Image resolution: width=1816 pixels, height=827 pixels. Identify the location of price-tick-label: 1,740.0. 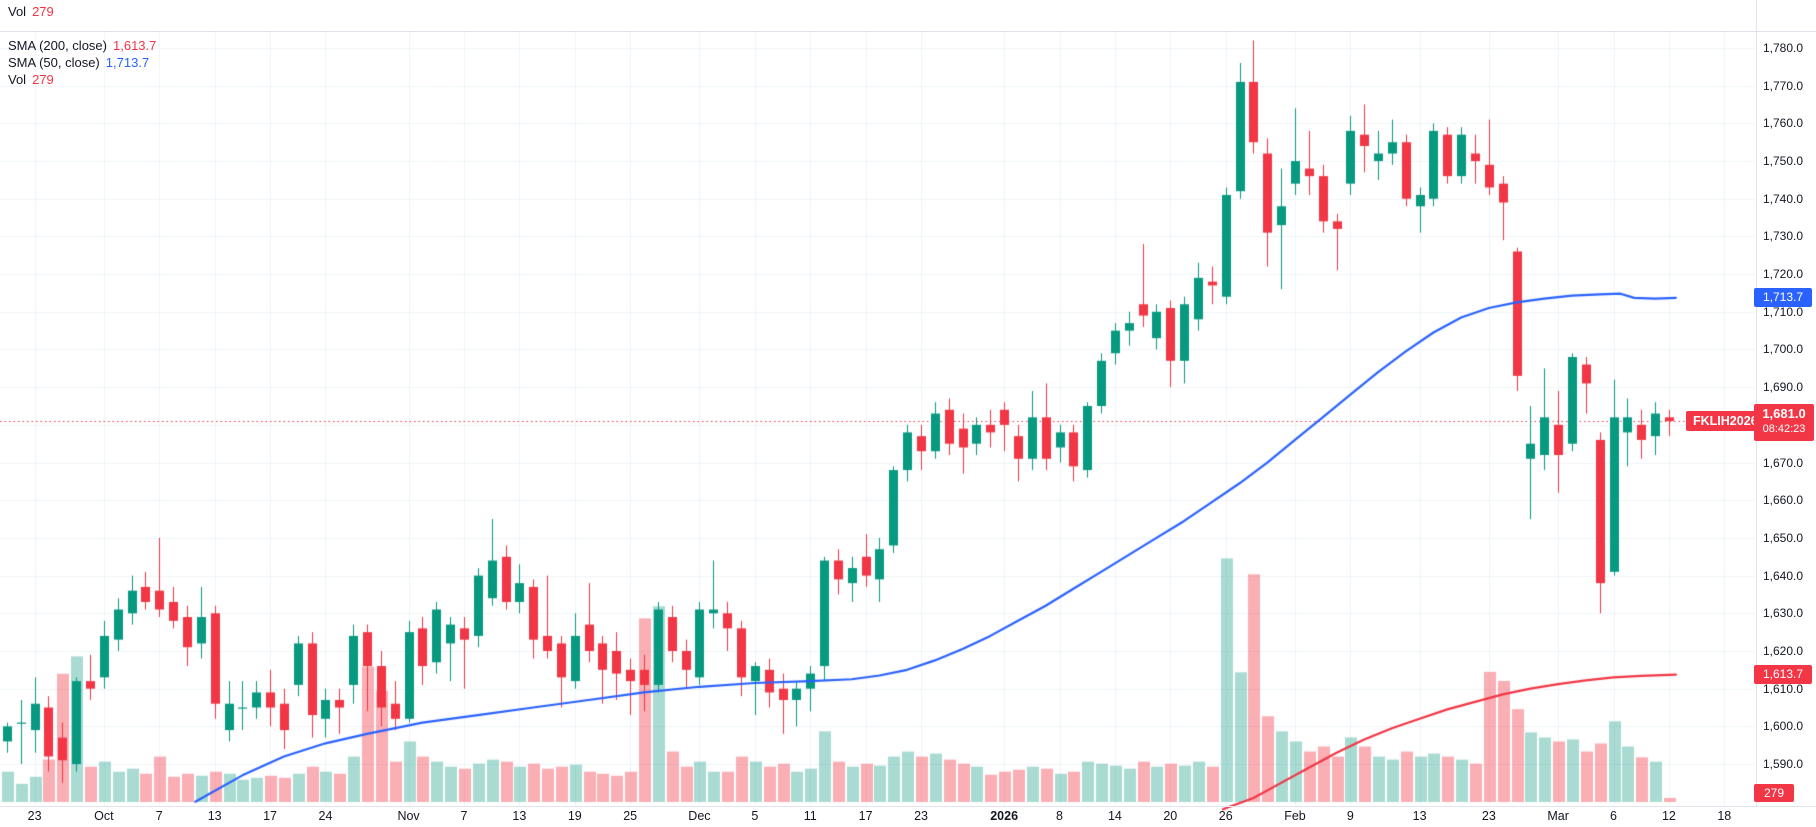
(1783, 198).